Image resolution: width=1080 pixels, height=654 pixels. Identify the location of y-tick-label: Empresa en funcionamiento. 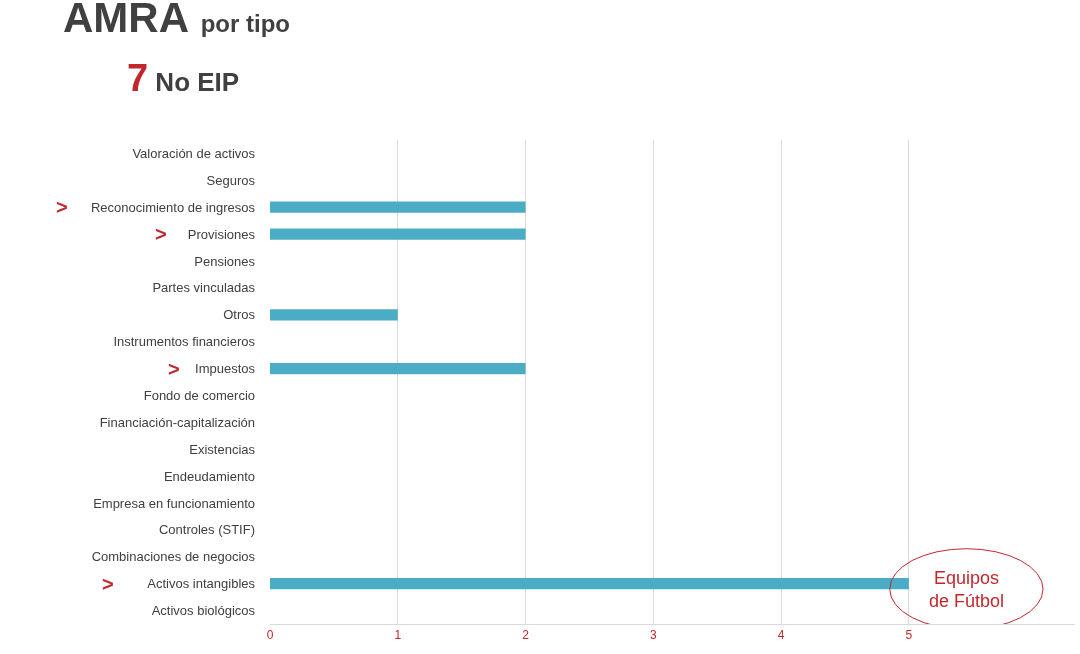
(174, 503).